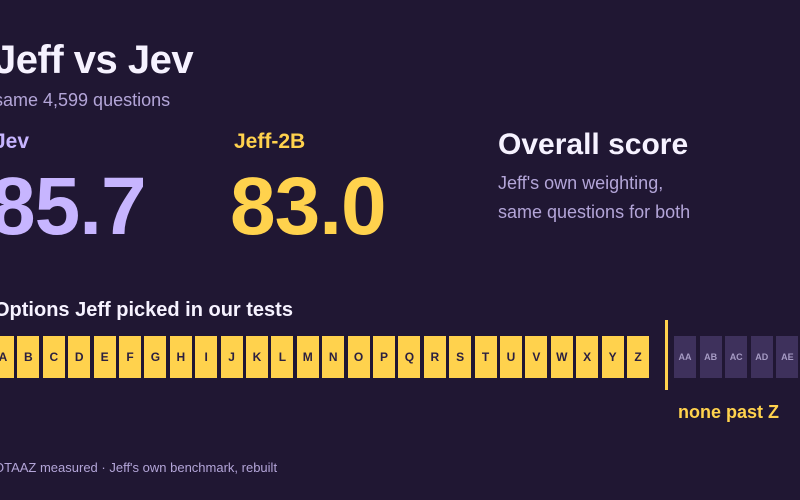 The height and width of the screenshot is (500, 800). I want to click on option-cell-picked: X, so click(587, 357).